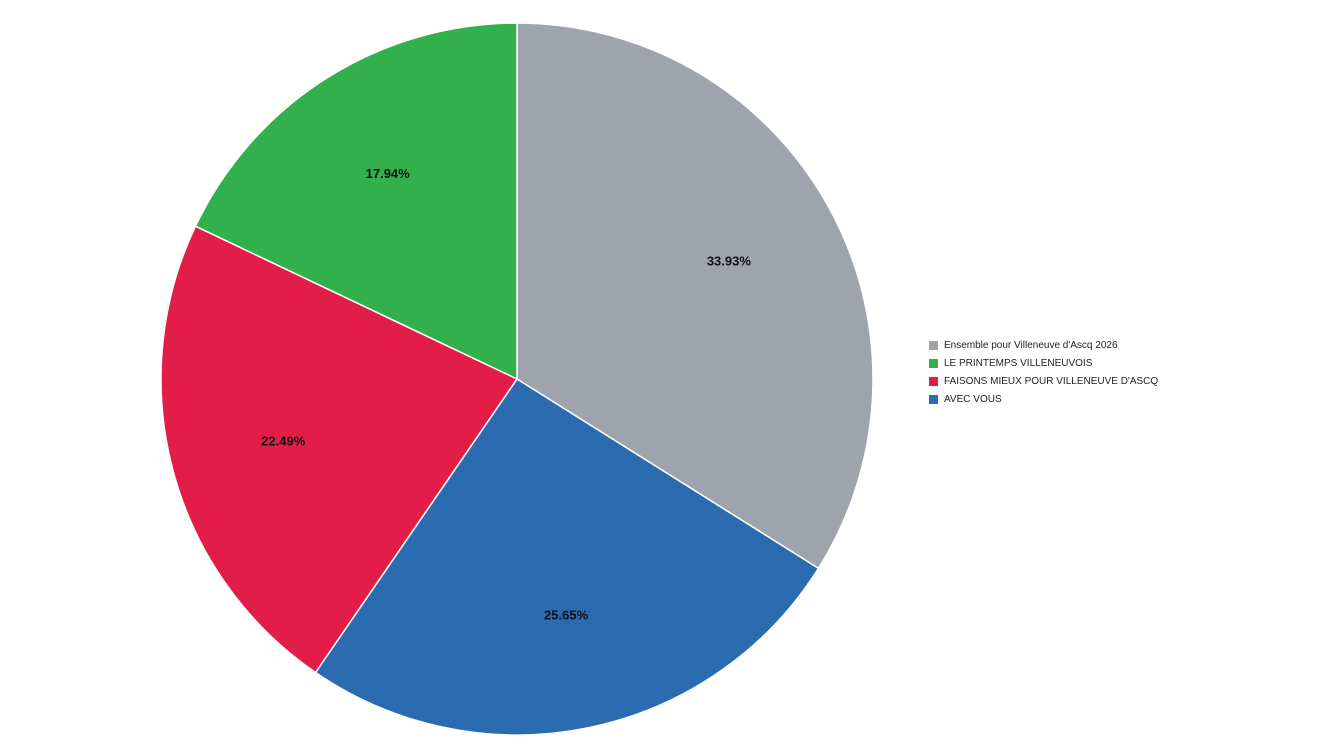 The image size is (1327, 754). Describe the element at coordinates (1051, 381) in the screenshot. I see `legend-label: FAISONS MIEUX POUR VILLENEUVE D'ASCQ` at that location.